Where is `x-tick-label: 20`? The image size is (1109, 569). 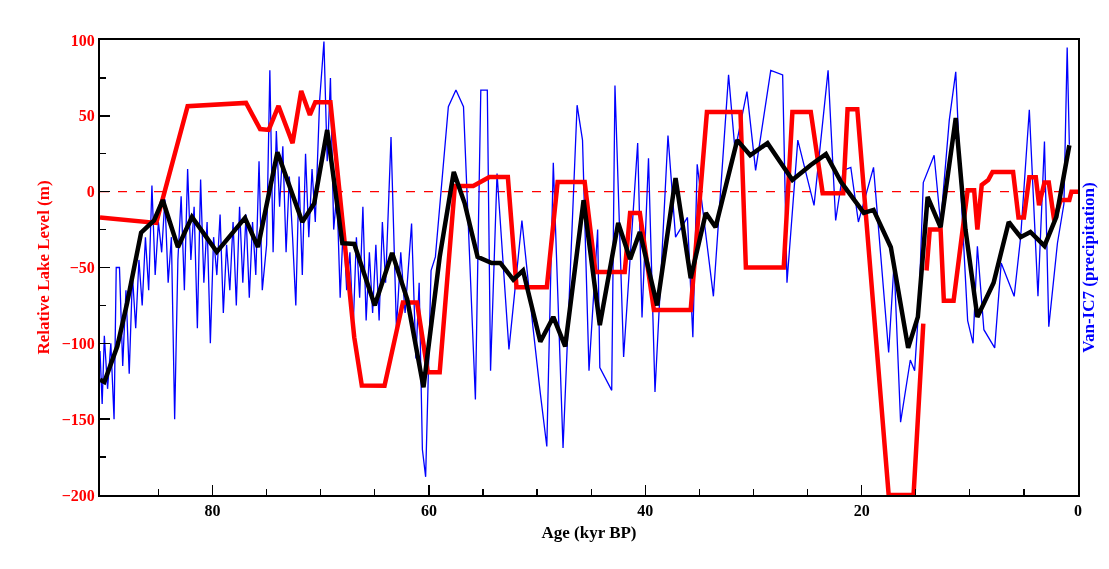 x-tick-label: 20 is located at coordinates (861, 511).